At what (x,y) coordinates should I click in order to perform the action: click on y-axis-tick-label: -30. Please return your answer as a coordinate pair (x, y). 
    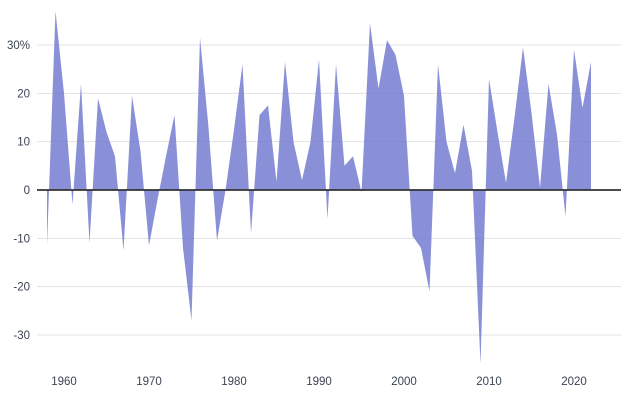
    Looking at the image, I should click on (21, 336).